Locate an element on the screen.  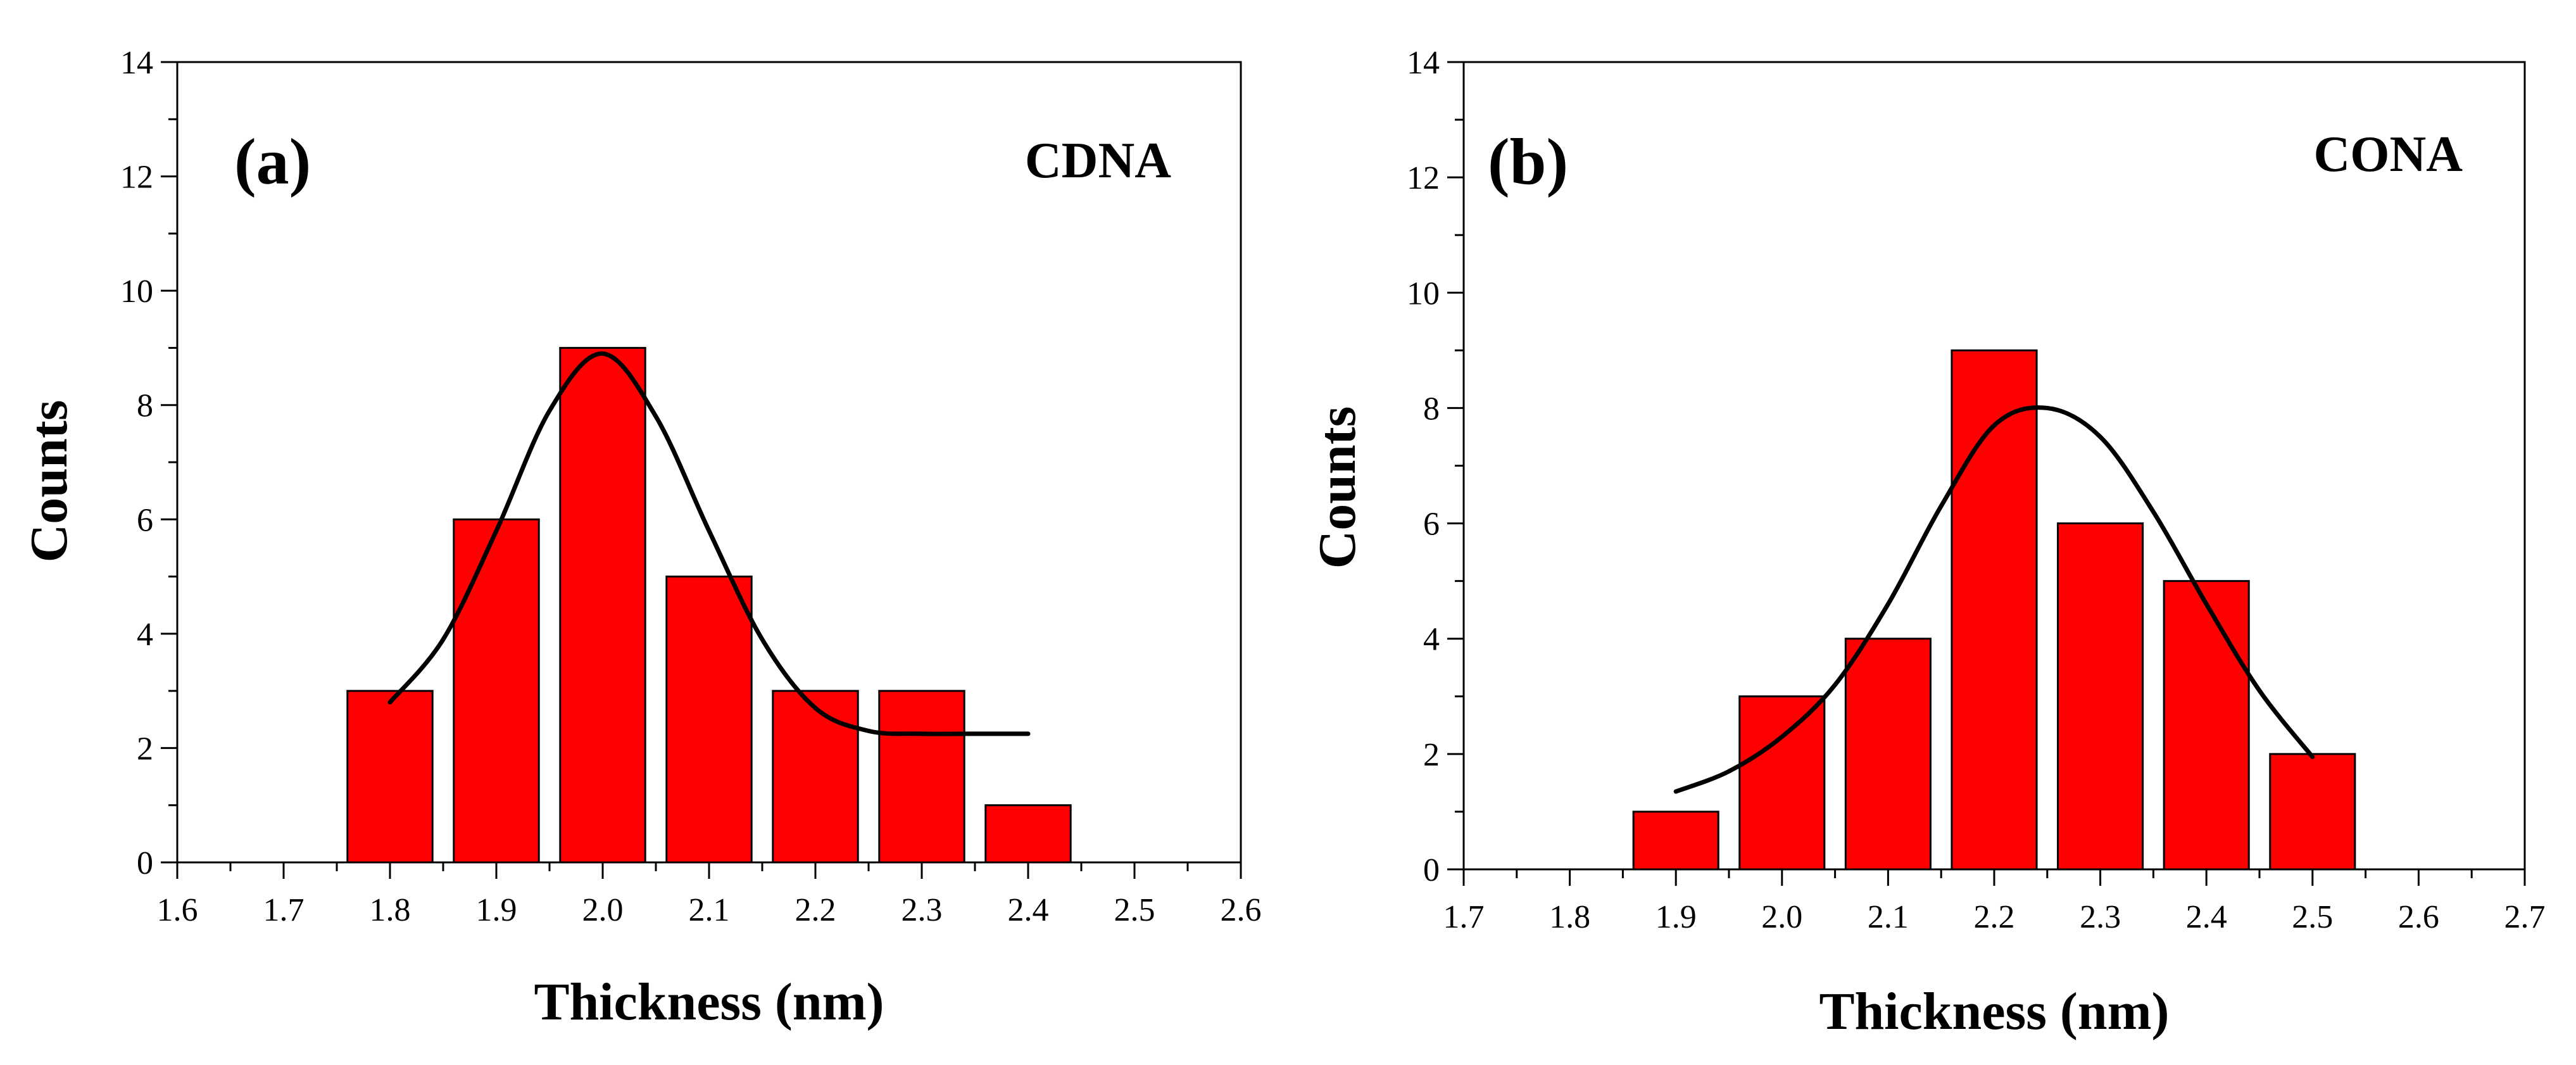
panel-b-bar-2.0 is located at coordinates (1782, 783).